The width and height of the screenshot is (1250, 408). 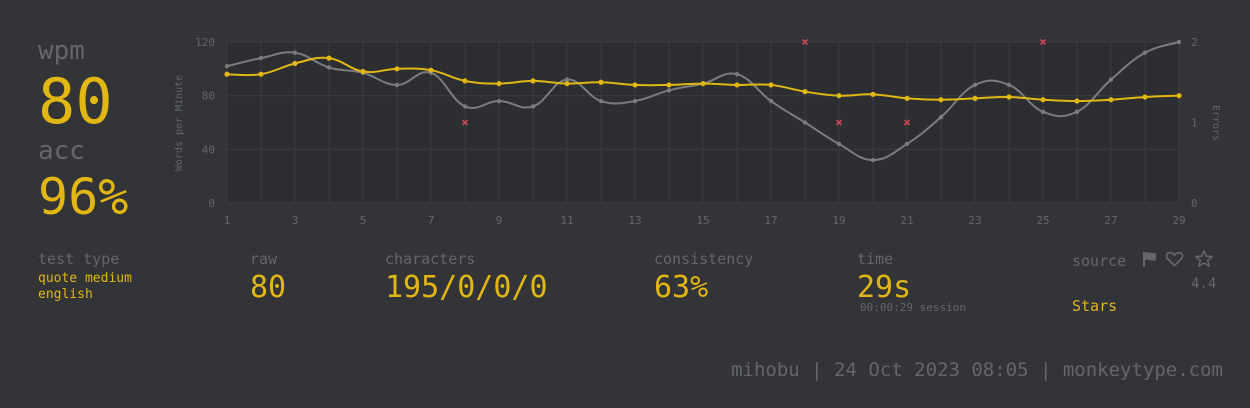 What do you see at coordinates (1194, 123) in the screenshot?
I see `y2-tick-label: 1` at bounding box center [1194, 123].